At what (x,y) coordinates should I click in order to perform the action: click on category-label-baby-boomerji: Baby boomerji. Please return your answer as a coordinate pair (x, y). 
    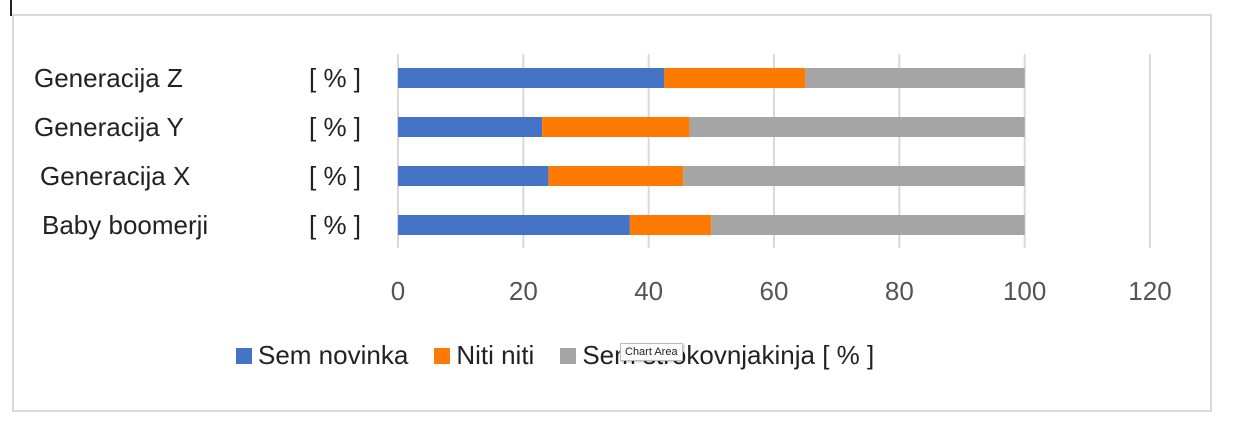
    Looking at the image, I should click on (125, 225).